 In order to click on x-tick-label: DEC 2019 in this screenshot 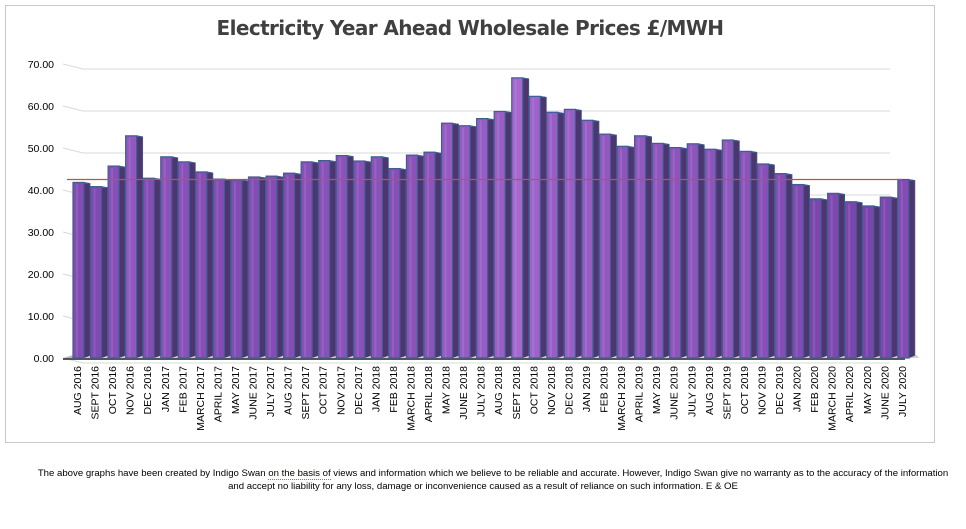, I will do `click(780, 390)`.